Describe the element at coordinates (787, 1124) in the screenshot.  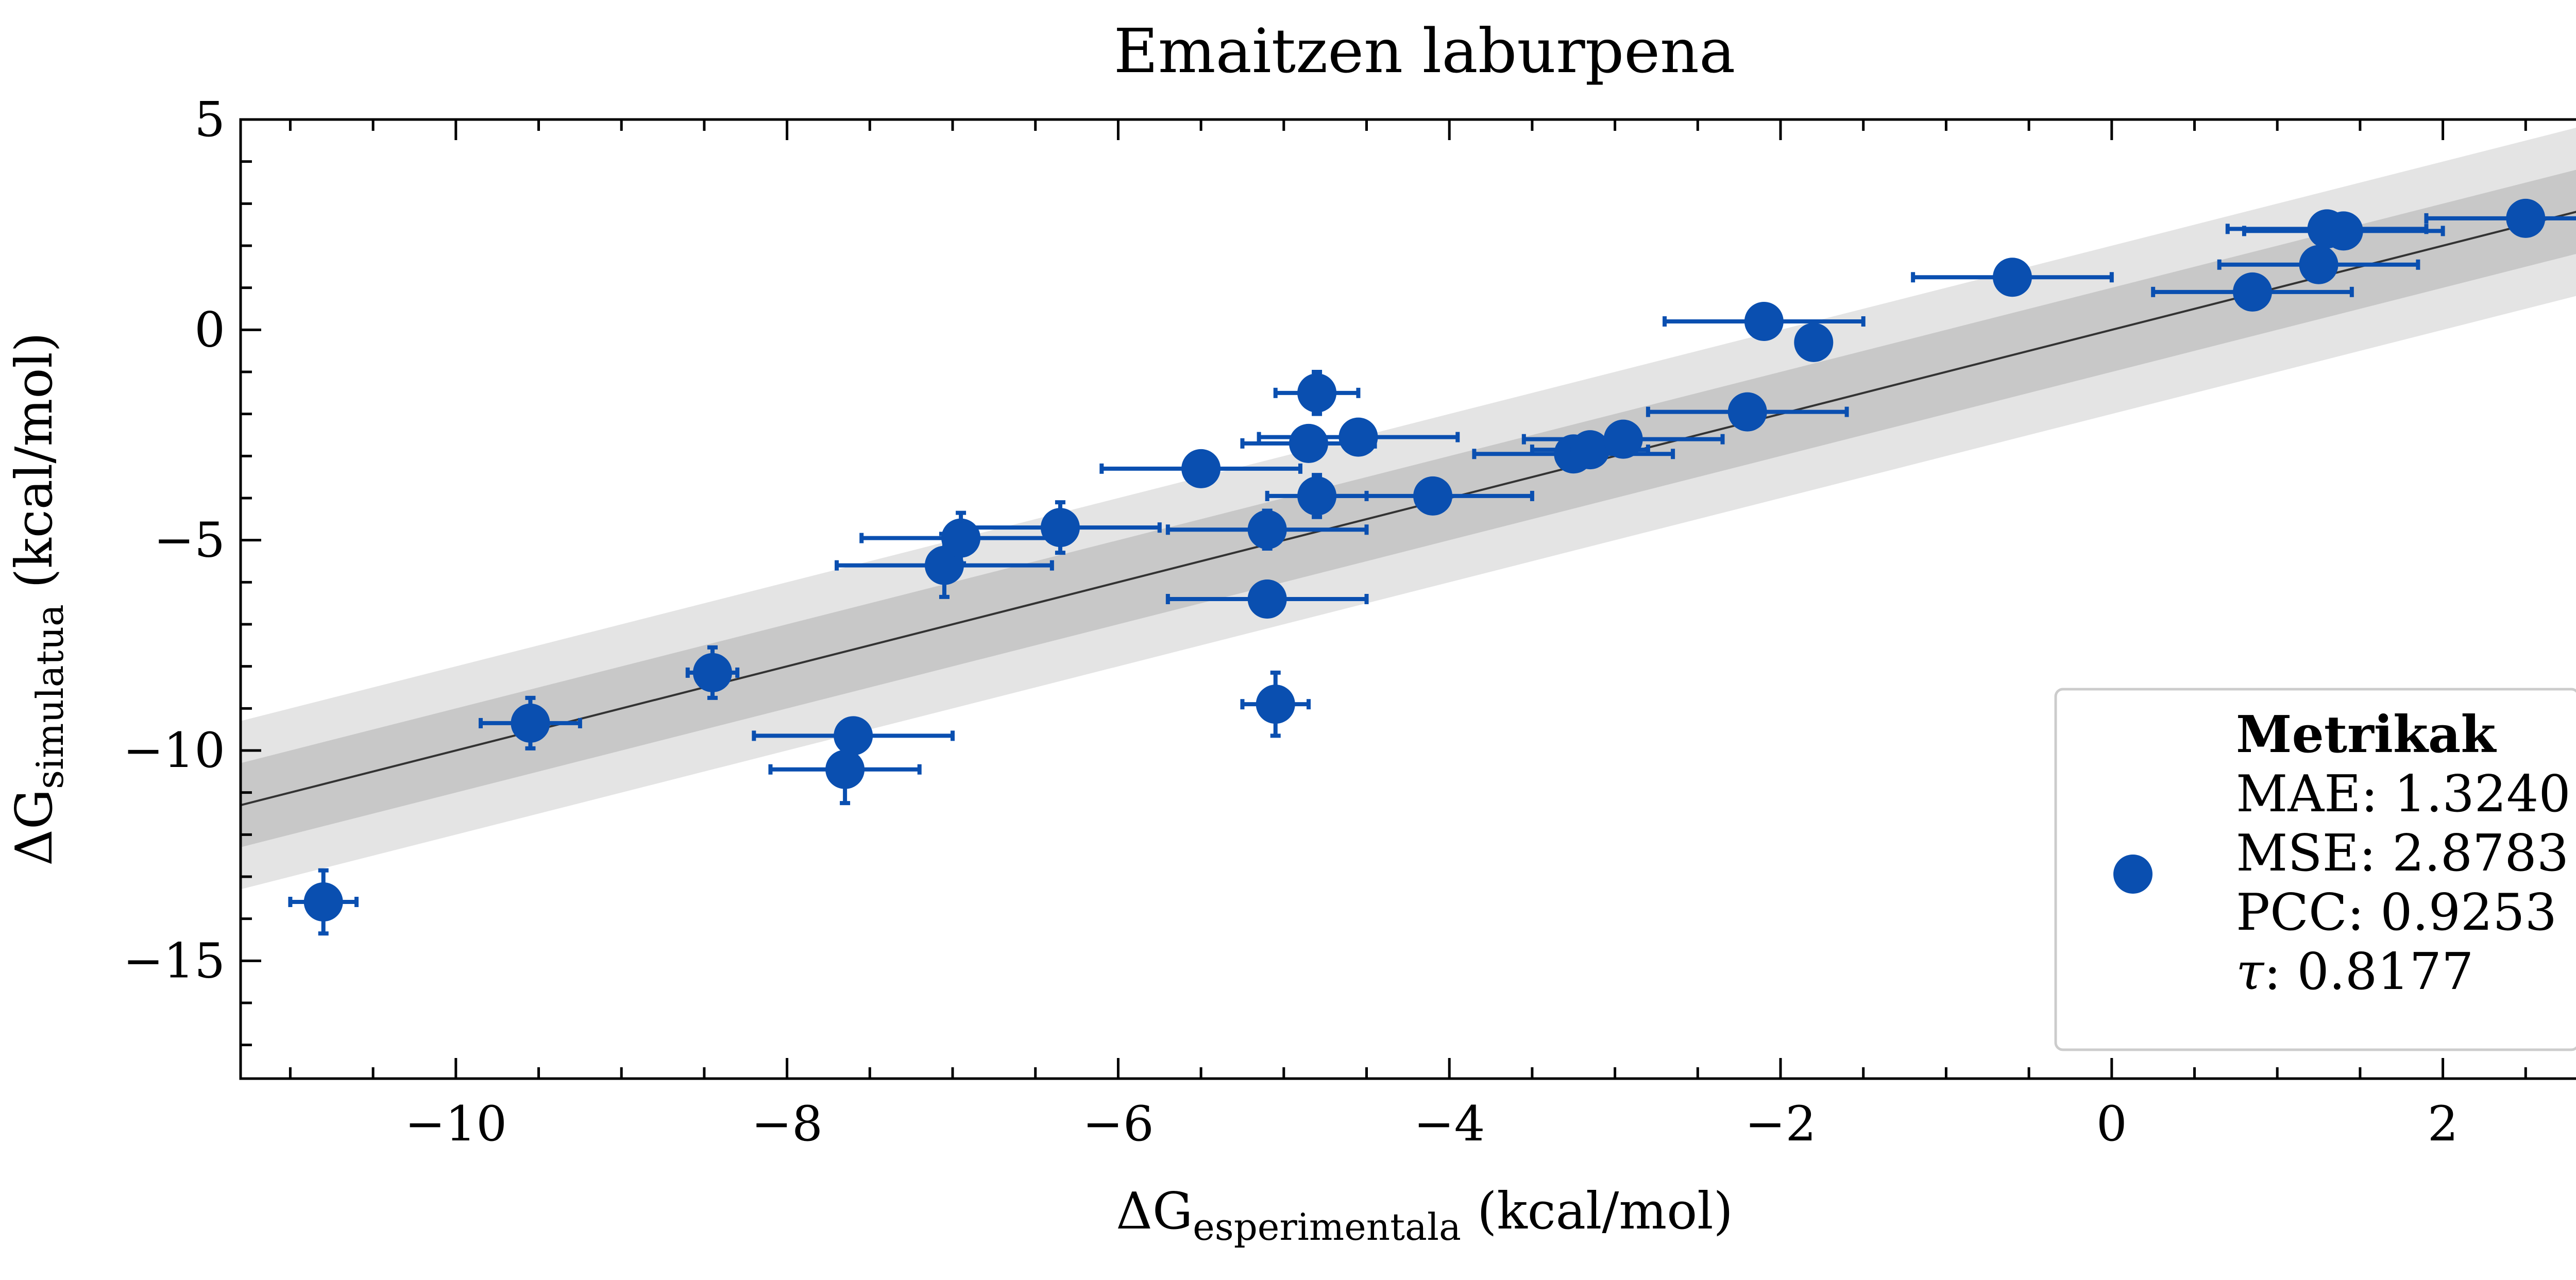
I see `x-tick-label: −8` at that location.